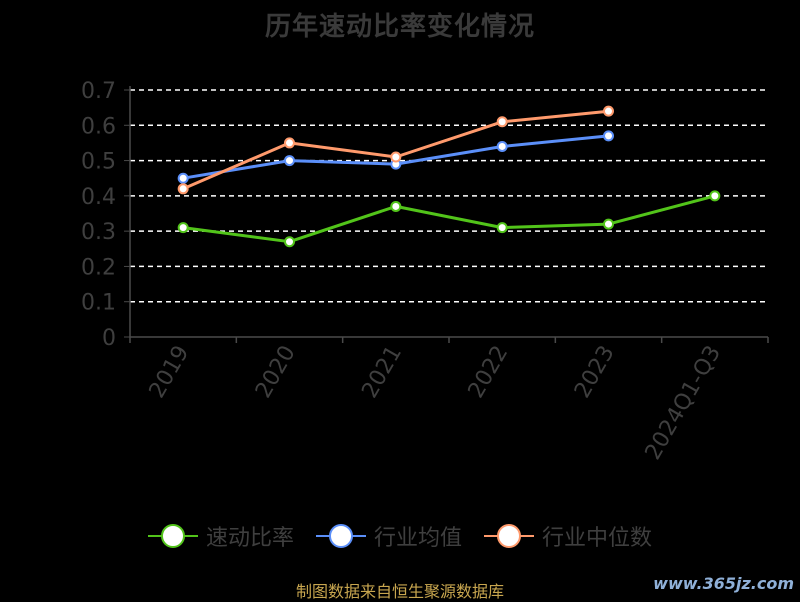 The height and width of the screenshot is (602, 800). I want to click on y-tick-label: 0.6, so click(98, 126).